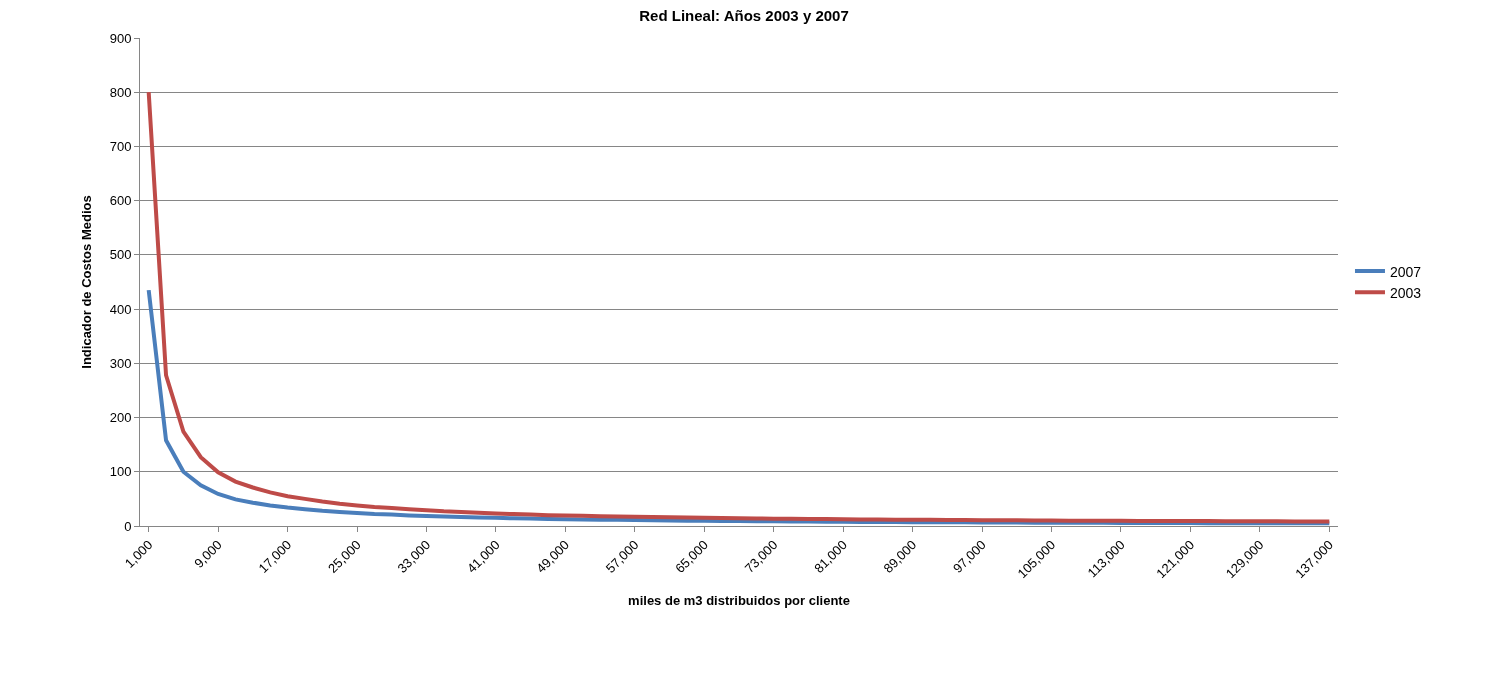 Image resolution: width=1488 pixels, height=686 pixels. I want to click on y-tick-label: 700, so click(120, 146).